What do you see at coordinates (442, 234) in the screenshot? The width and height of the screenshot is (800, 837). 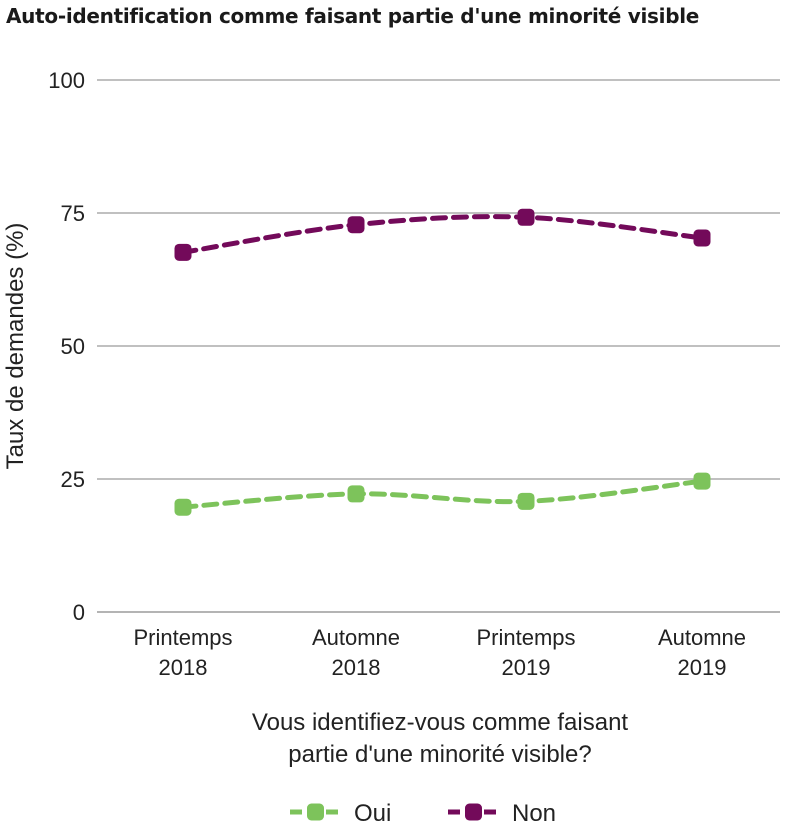 I see `series-line-non` at bounding box center [442, 234].